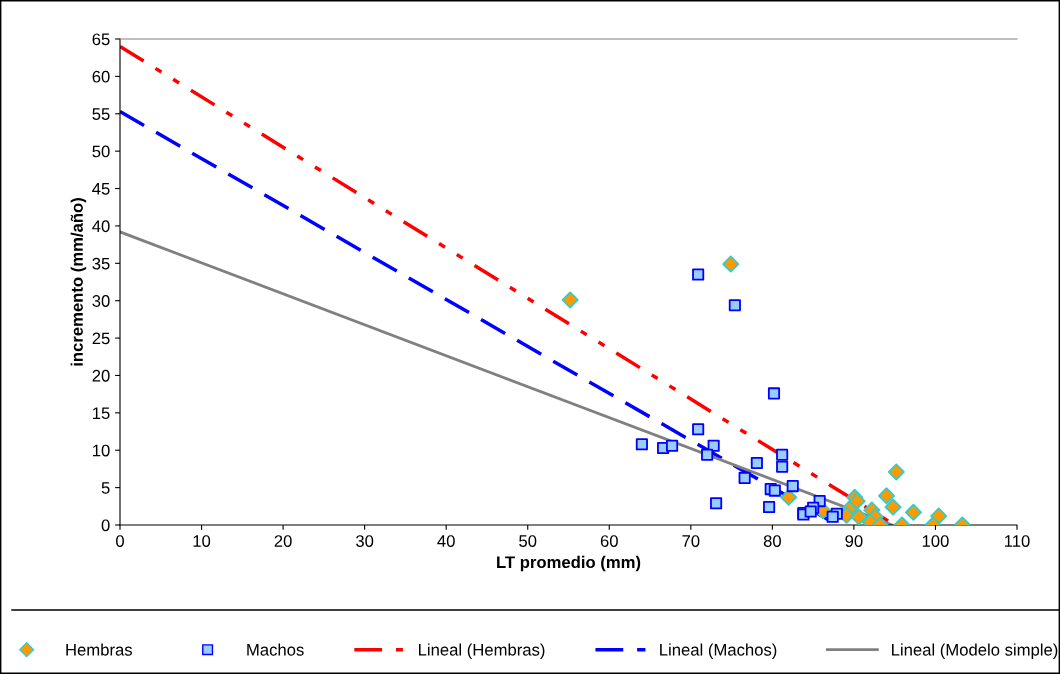 The width and height of the screenshot is (1060, 674). I want to click on y-tick-label: 65, so click(101, 39).